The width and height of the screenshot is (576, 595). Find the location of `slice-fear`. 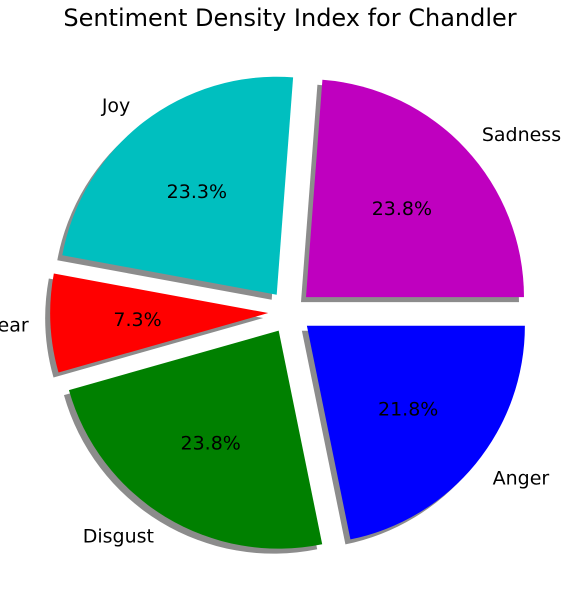

slice-fear is located at coordinates (159, 323).